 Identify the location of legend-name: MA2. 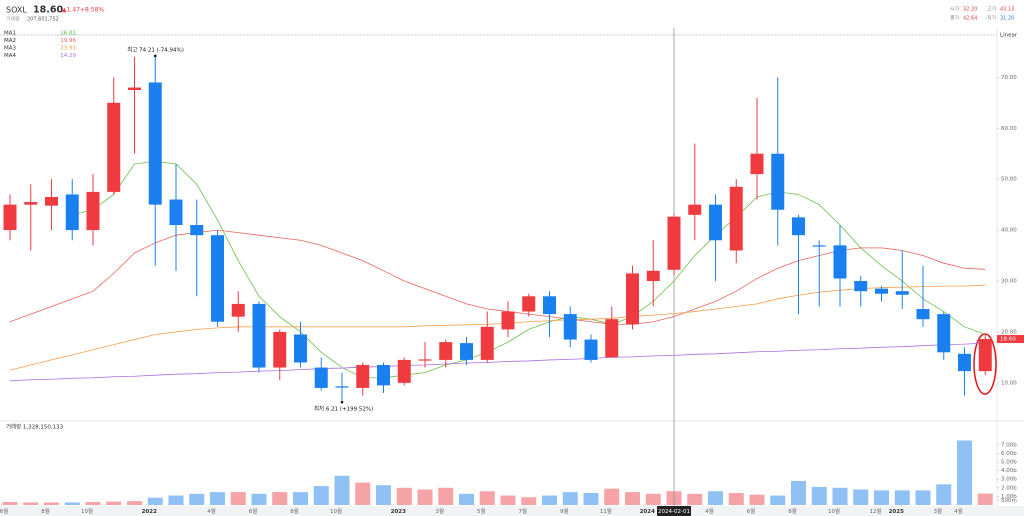
(10, 41).